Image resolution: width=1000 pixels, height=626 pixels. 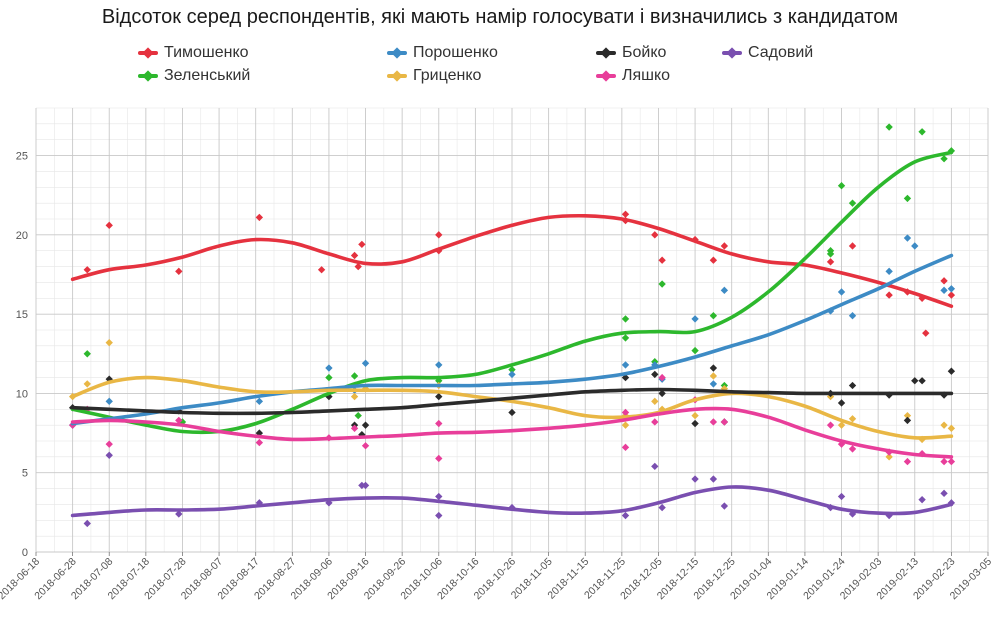 What do you see at coordinates (193, 76) in the screenshot?
I see `legend-item: Зеленський` at bounding box center [193, 76].